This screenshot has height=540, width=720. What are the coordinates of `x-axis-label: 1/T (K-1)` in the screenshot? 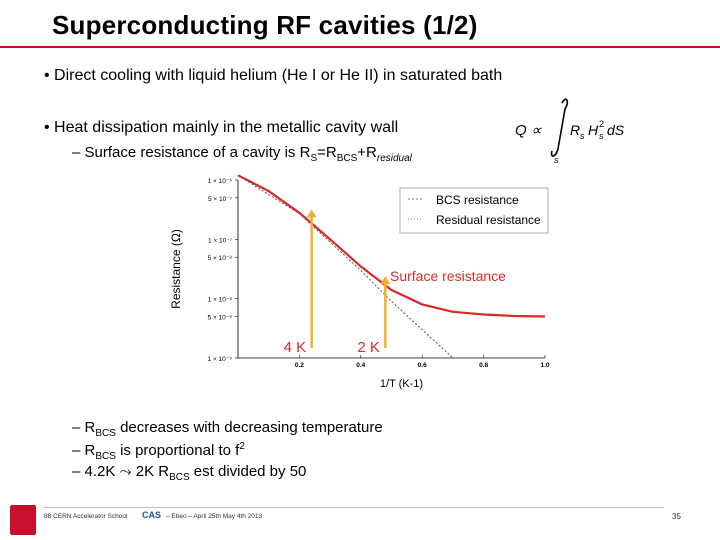 It's located at (401, 384).